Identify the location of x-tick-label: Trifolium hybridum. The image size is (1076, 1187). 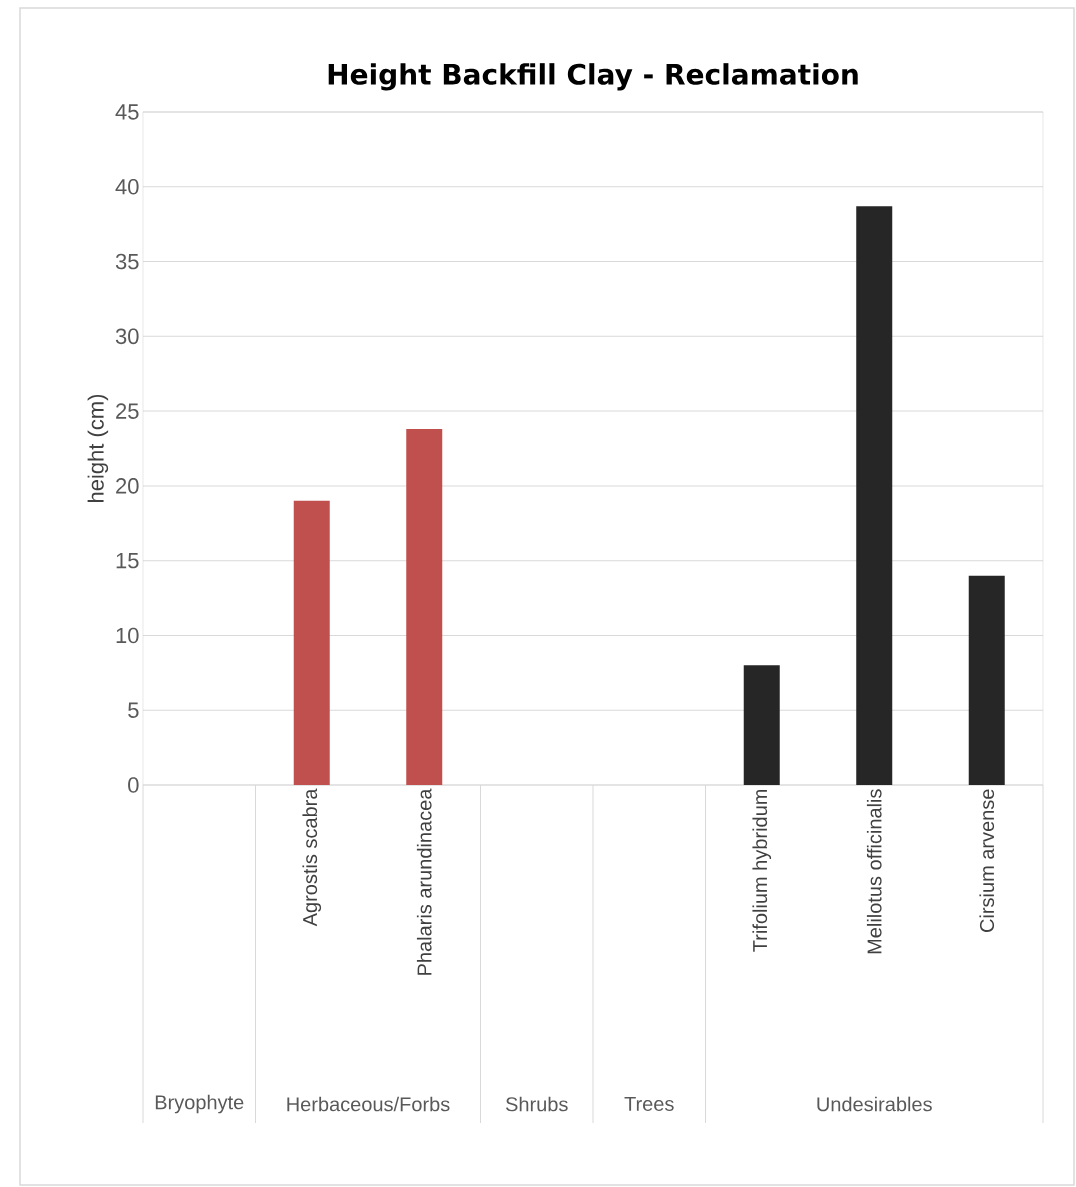
(762, 870).